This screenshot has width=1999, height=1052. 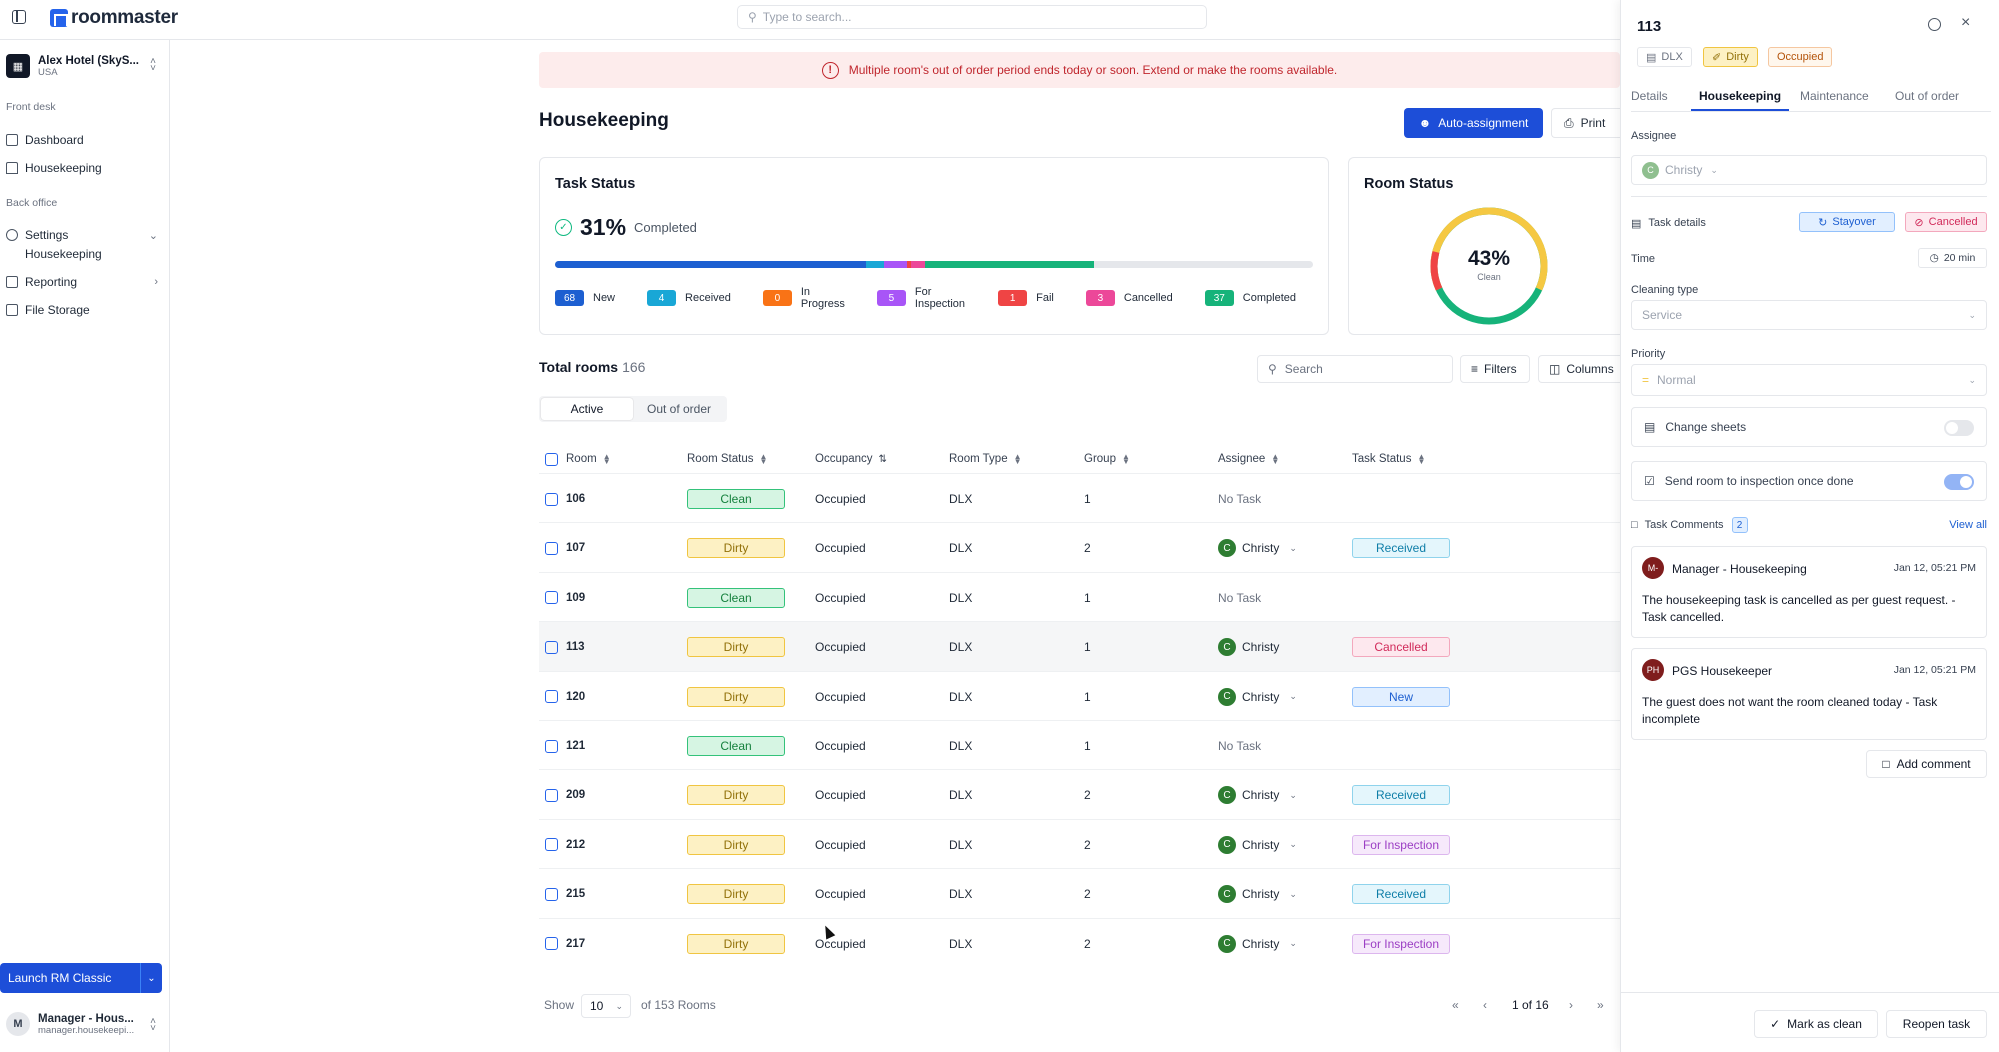 I want to click on history-icon, so click(x=1934, y=24).